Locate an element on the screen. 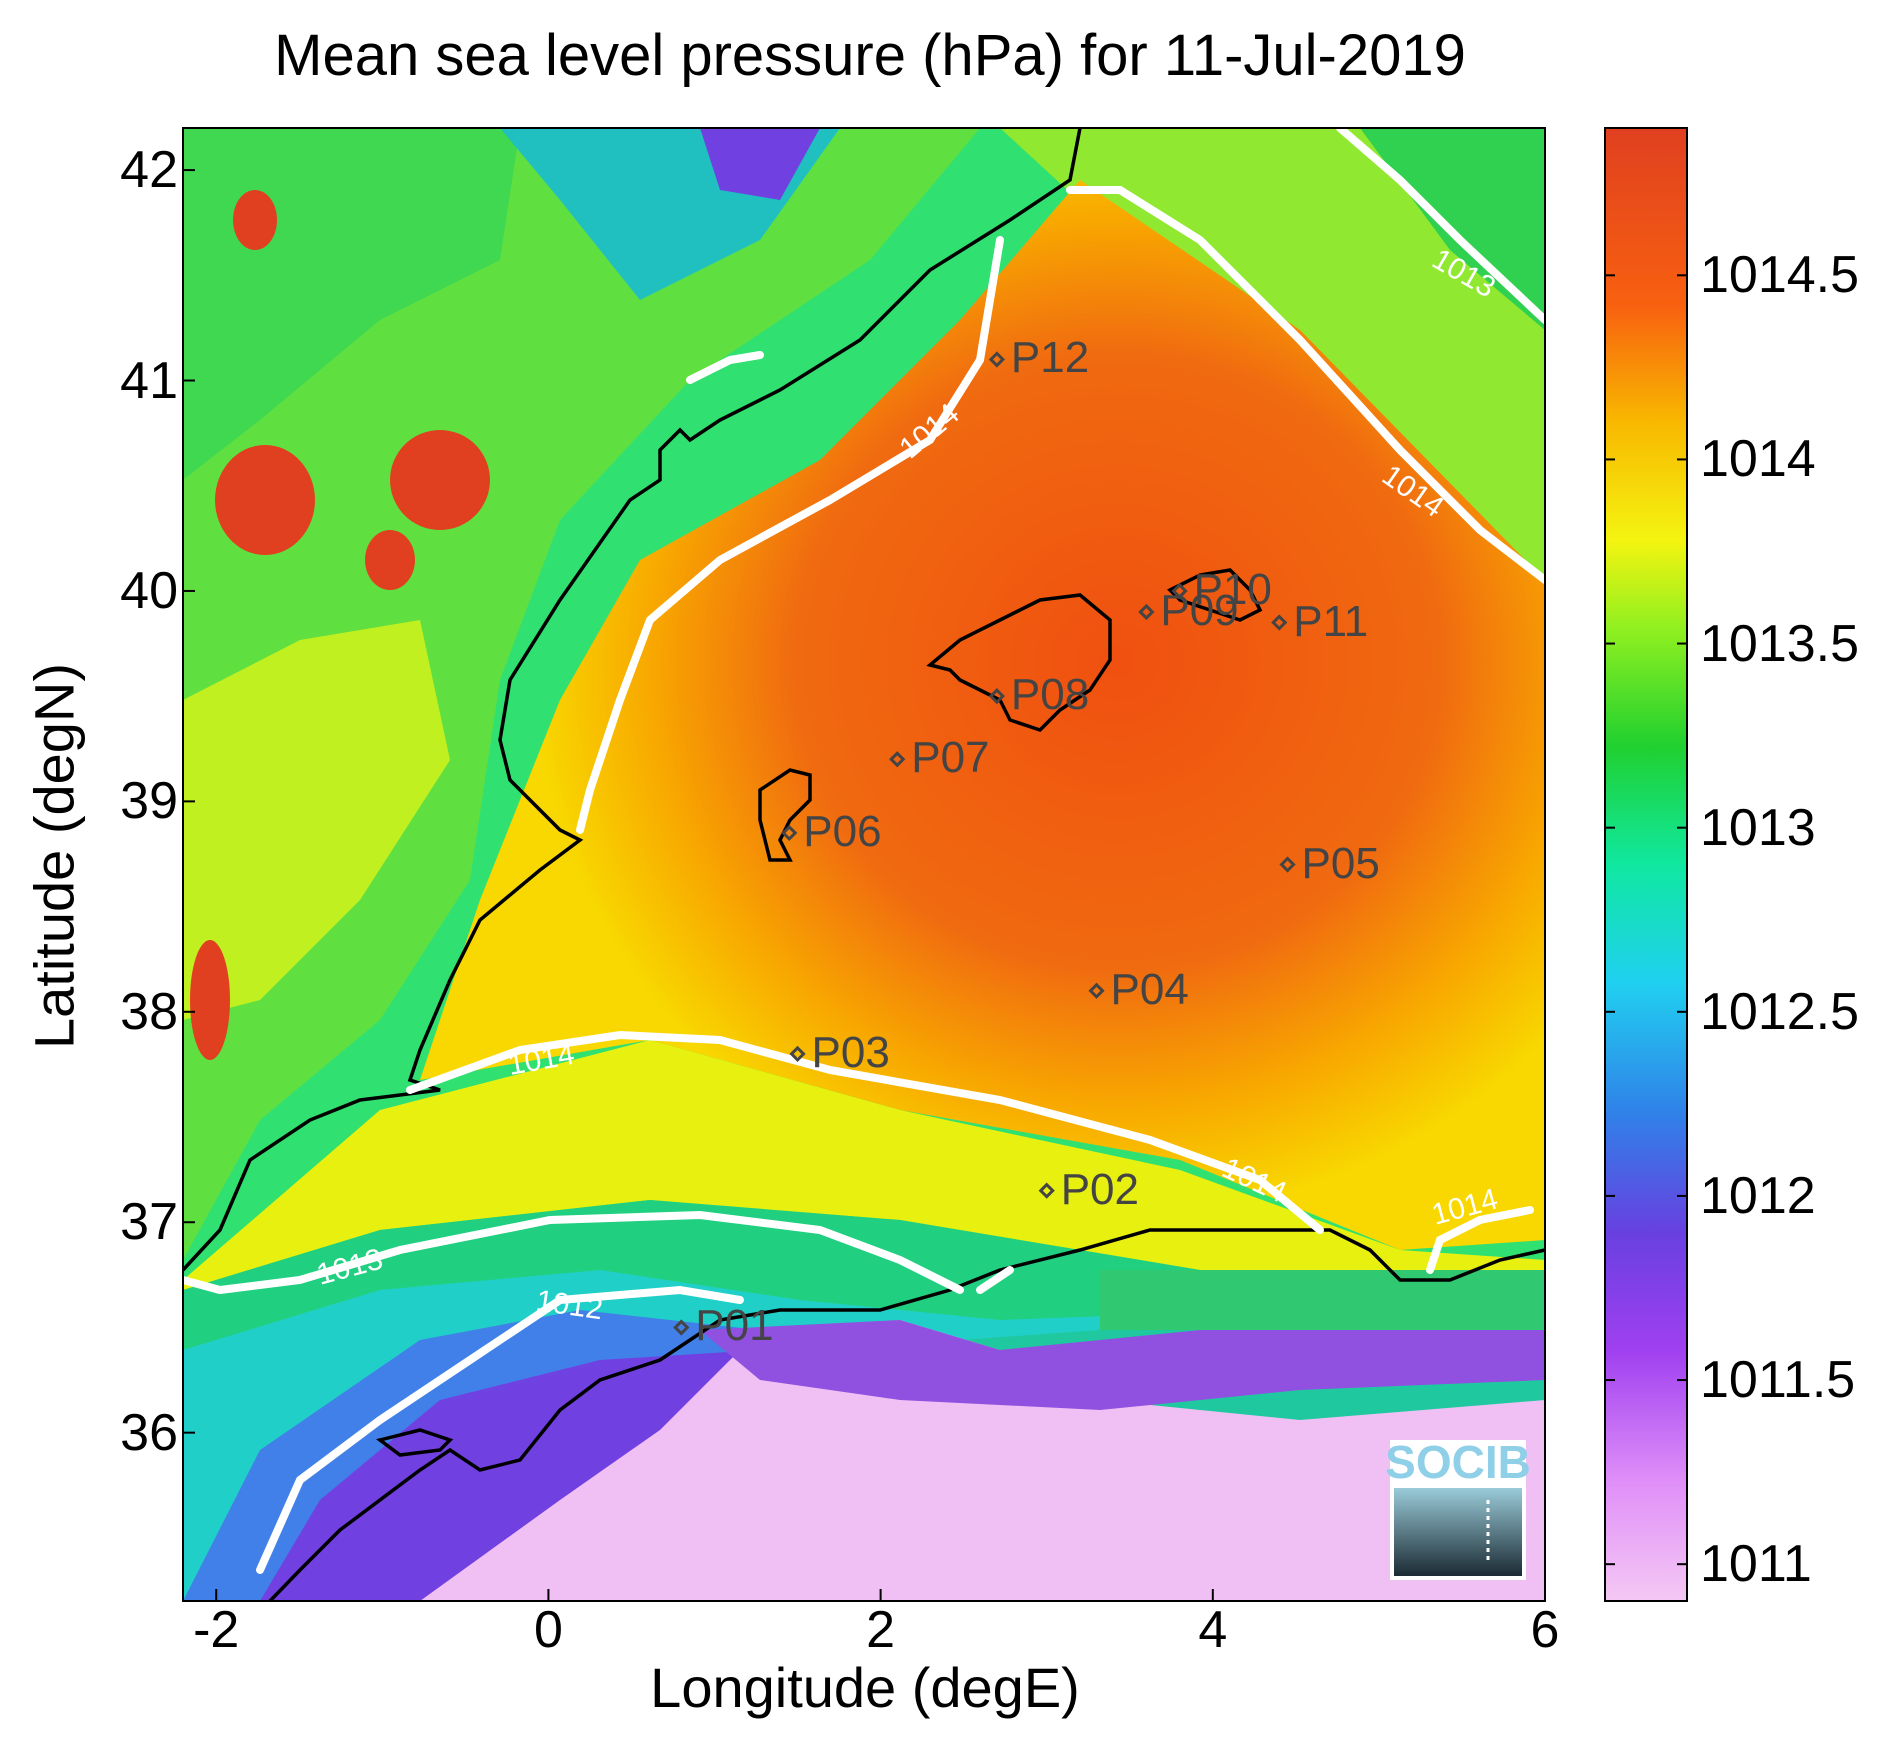 Image resolution: width=1904 pixels, height=1758 pixels. logo-text: SOCIB is located at coordinates (1458, 1462).